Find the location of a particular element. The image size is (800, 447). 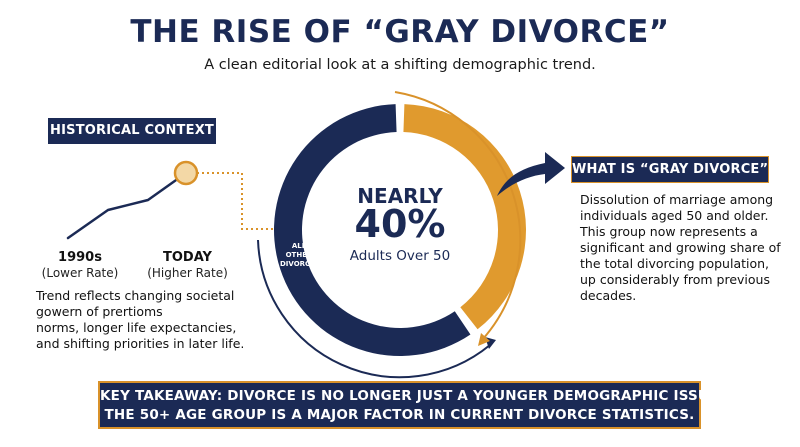

definition-line: individuals aged 50 and older. is located at coordinates (674, 215).